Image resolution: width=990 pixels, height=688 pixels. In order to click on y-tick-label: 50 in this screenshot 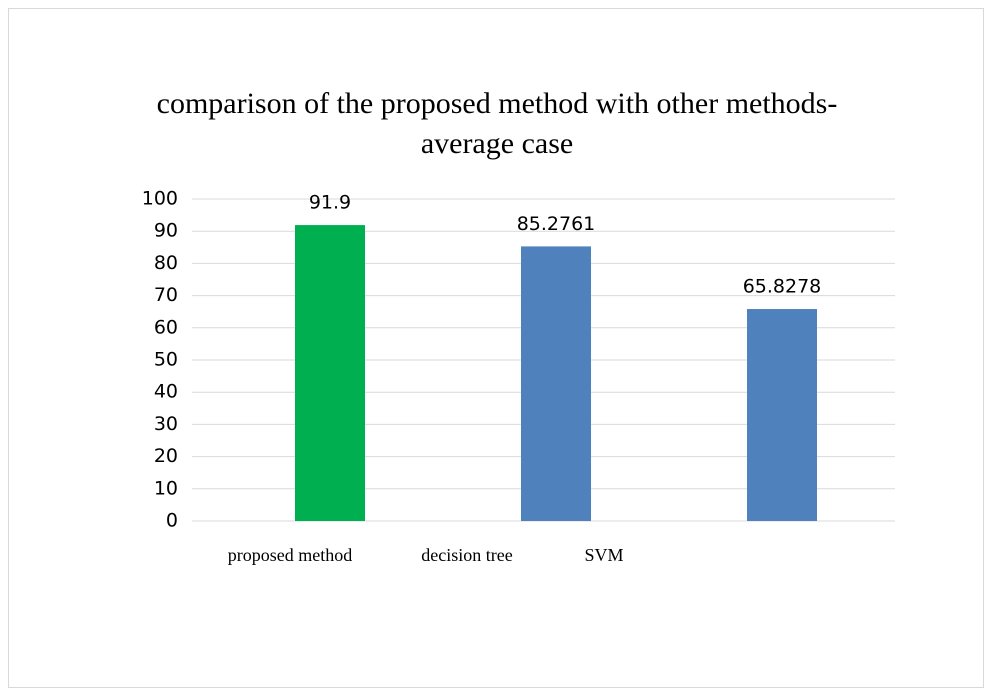, I will do `click(166, 360)`.